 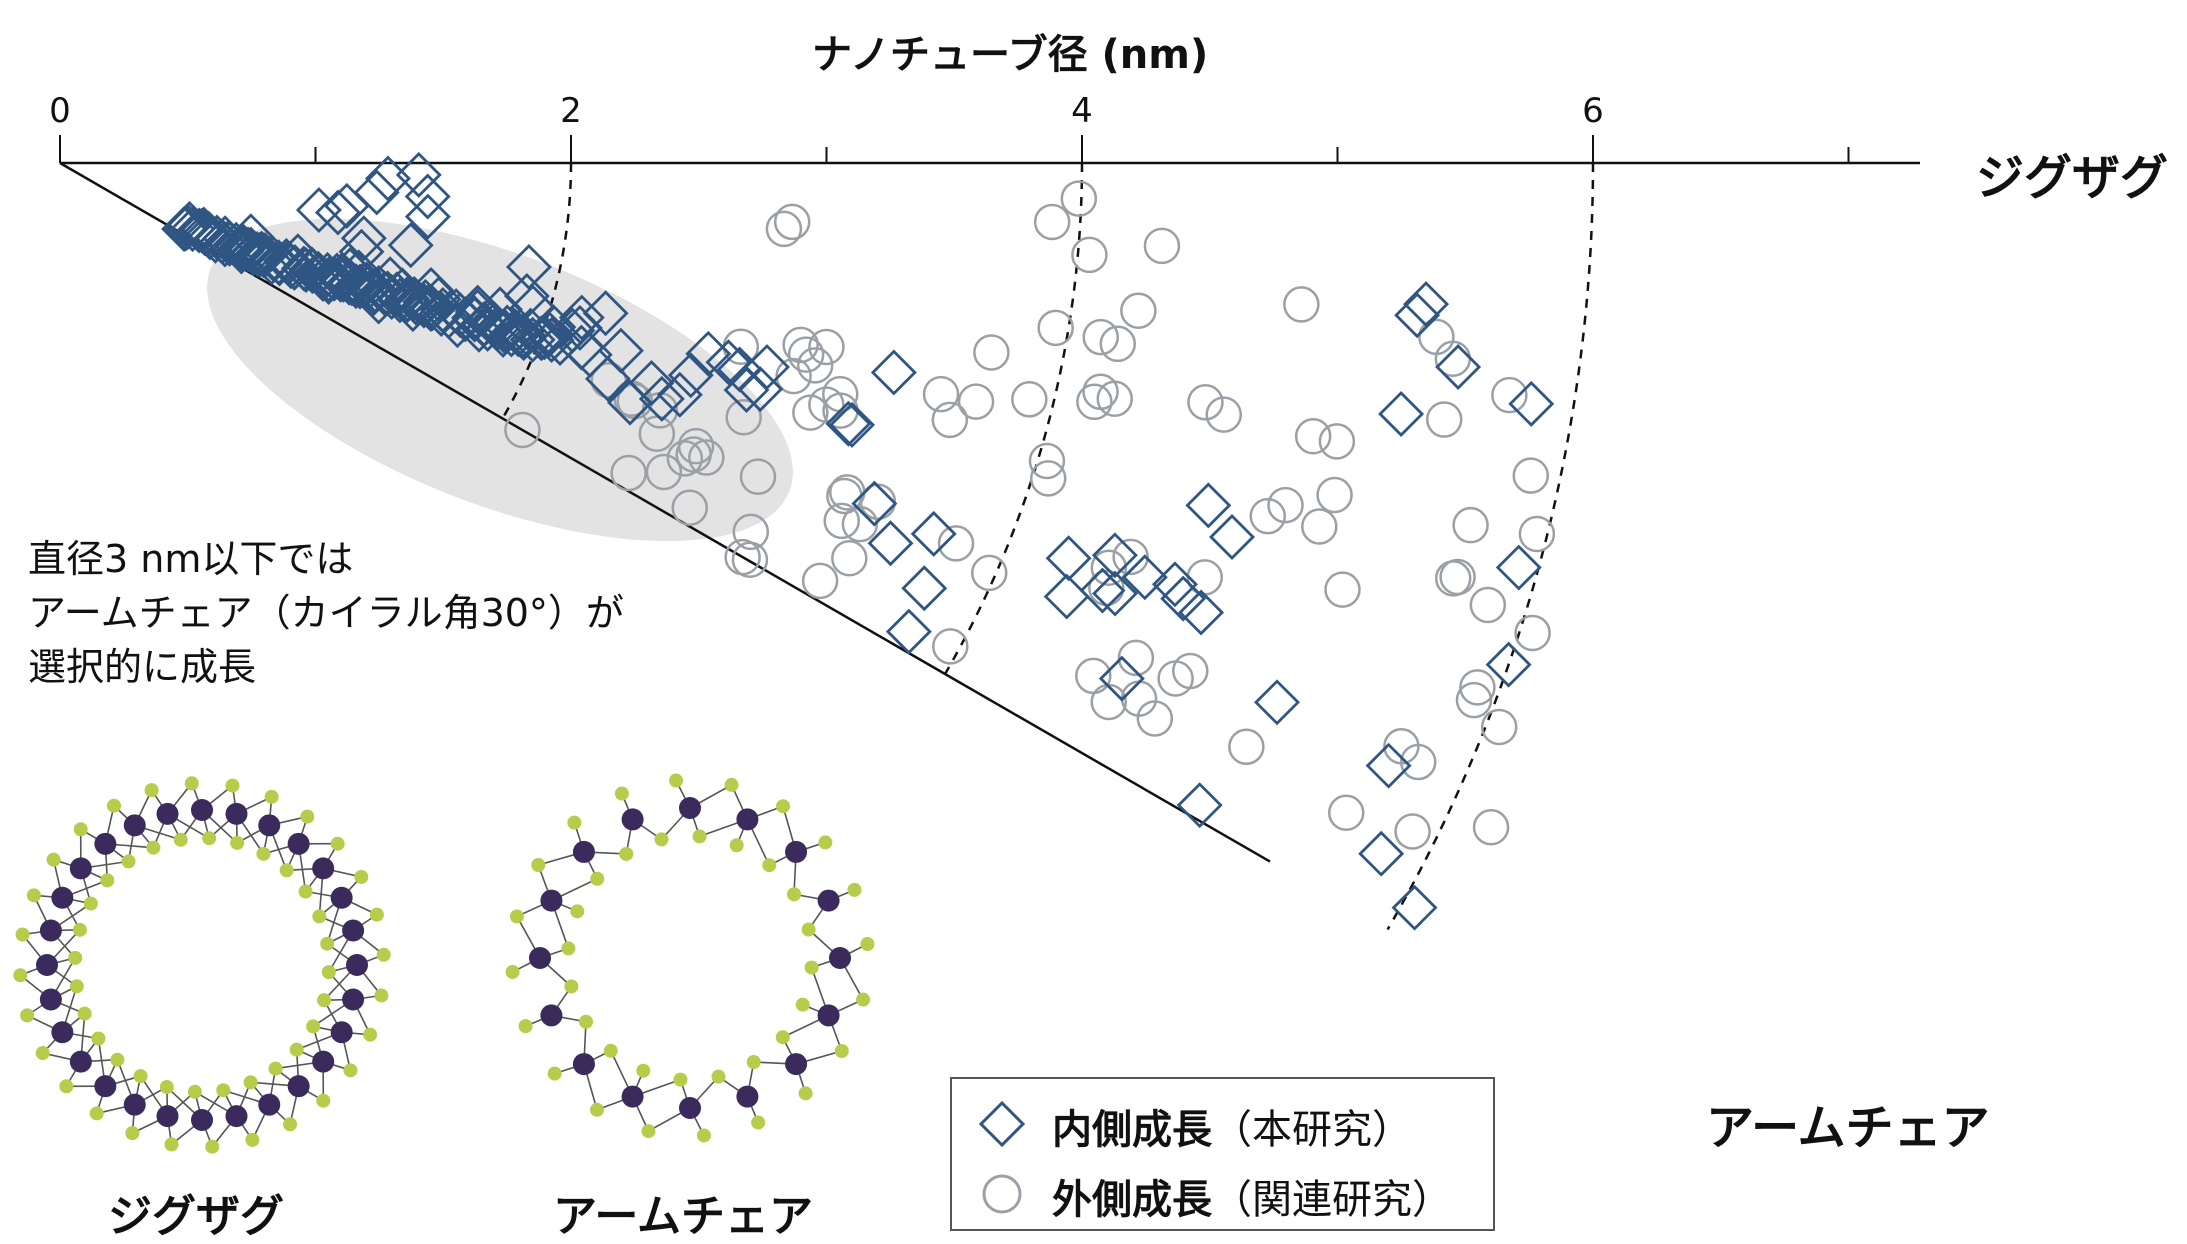 What do you see at coordinates (1312, 1130) in the screenshot?
I see `legend-label-rest: （本研究）` at bounding box center [1312, 1130].